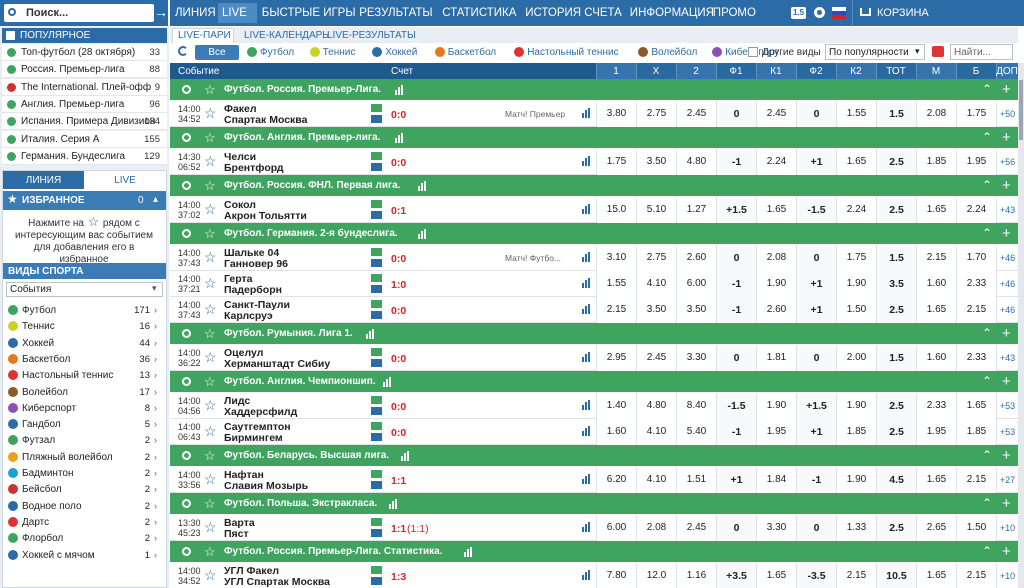 The width and height of the screenshot is (1024, 588). I want to click on sport-name: Настольный теннис, so click(68, 376).